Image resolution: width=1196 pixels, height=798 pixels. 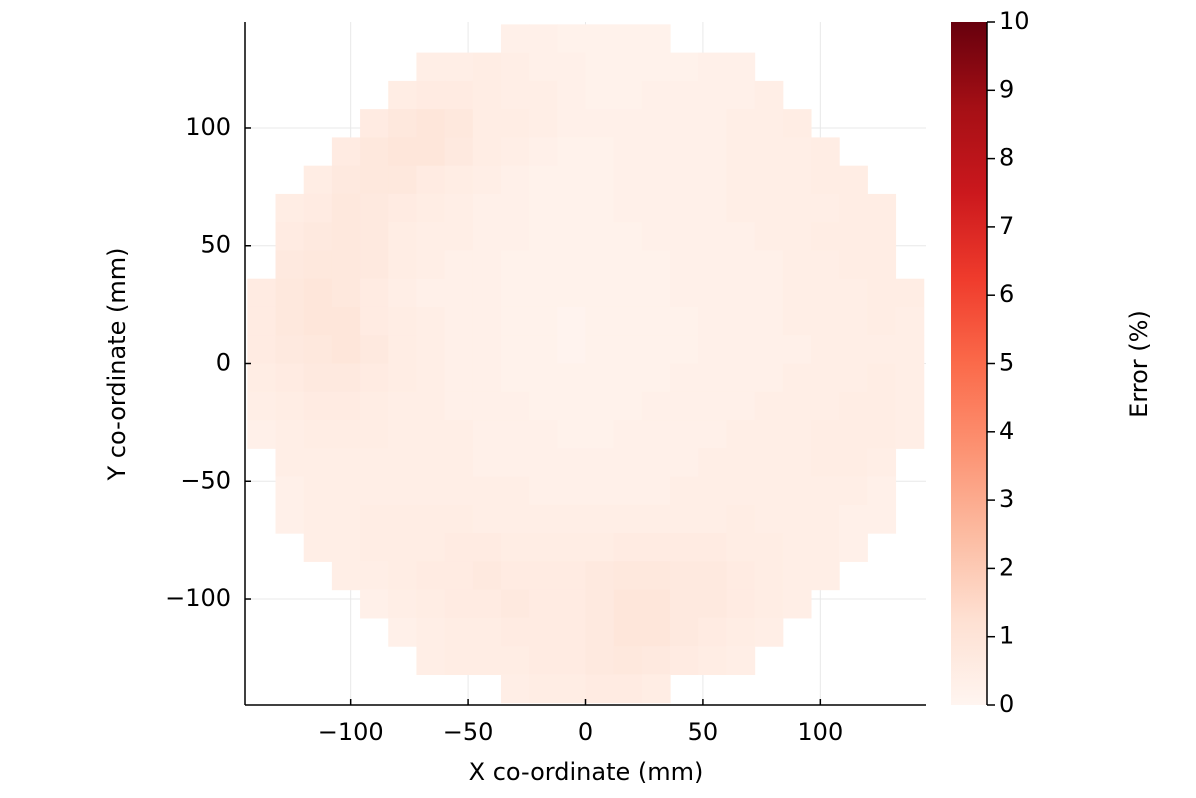 What do you see at coordinates (351, 732) in the screenshot?
I see `x-tick-label: −100` at bounding box center [351, 732].